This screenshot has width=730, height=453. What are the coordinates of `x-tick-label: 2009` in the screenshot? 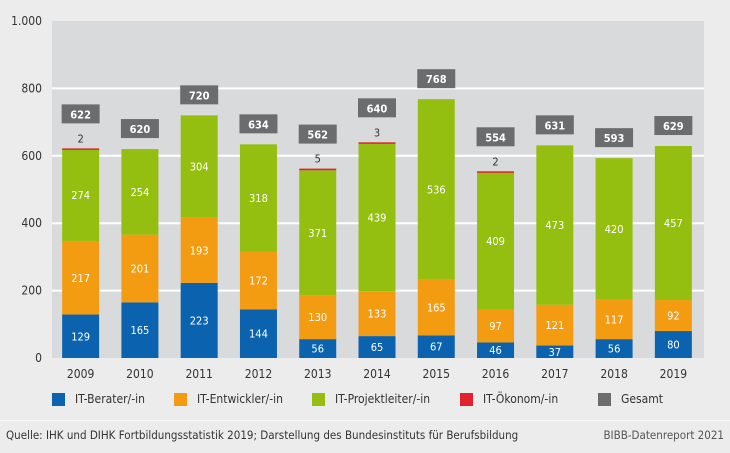 It's located at (81, 374).